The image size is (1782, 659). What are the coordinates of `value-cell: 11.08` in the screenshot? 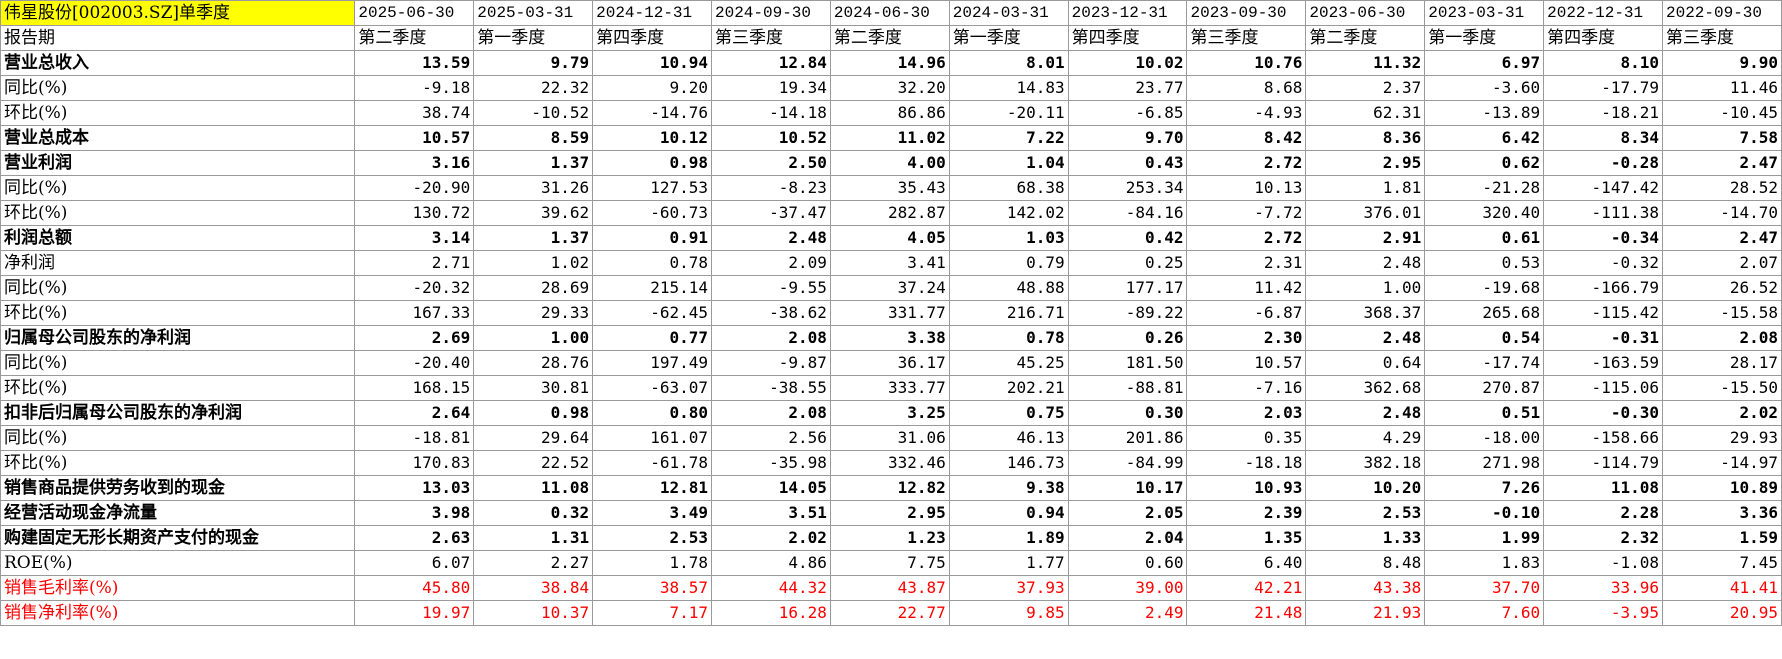 It's located at (533, 488).